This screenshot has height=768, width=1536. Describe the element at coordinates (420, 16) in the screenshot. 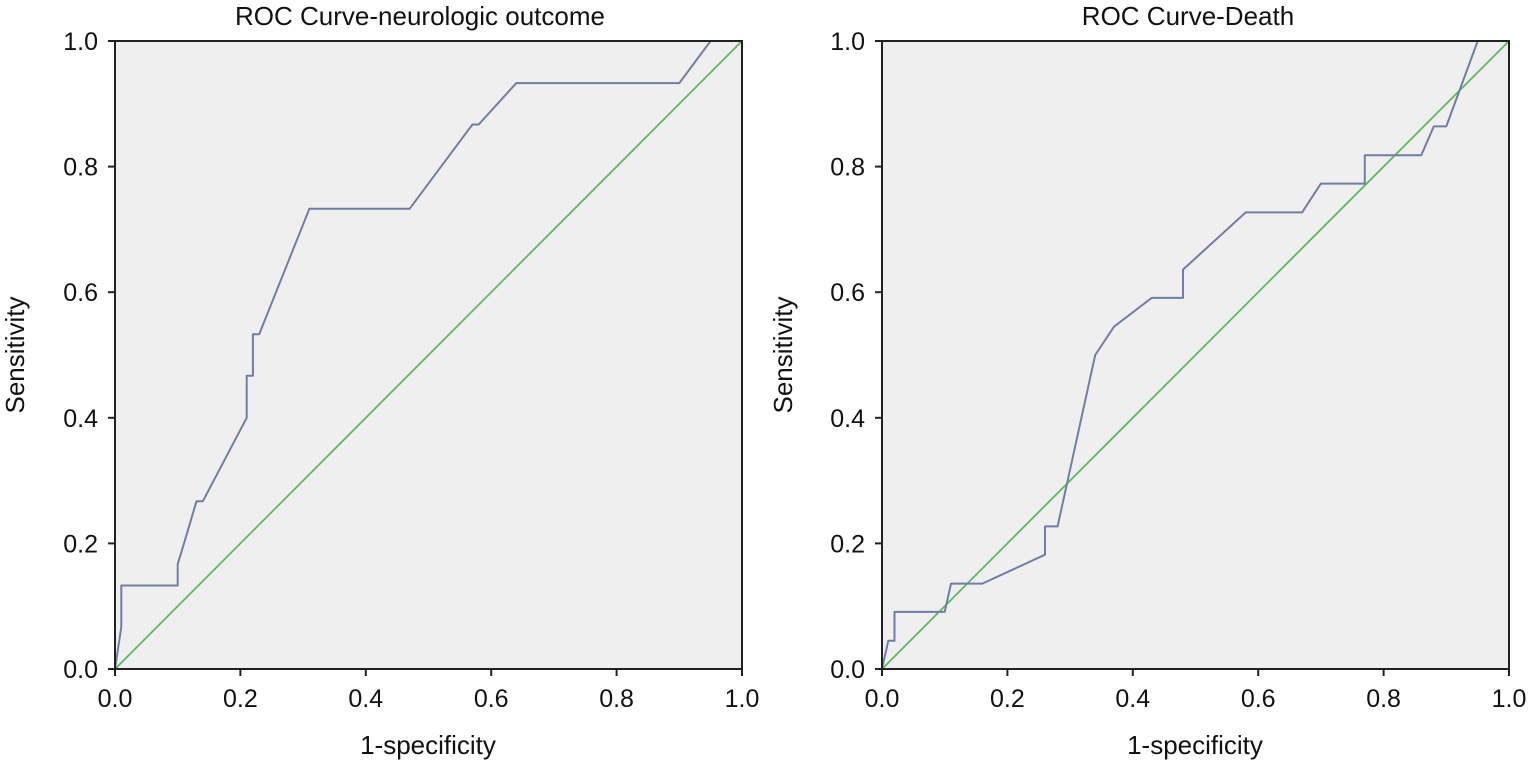

I see `chart-title: ROC Curve-neurologic outcome` at that location.